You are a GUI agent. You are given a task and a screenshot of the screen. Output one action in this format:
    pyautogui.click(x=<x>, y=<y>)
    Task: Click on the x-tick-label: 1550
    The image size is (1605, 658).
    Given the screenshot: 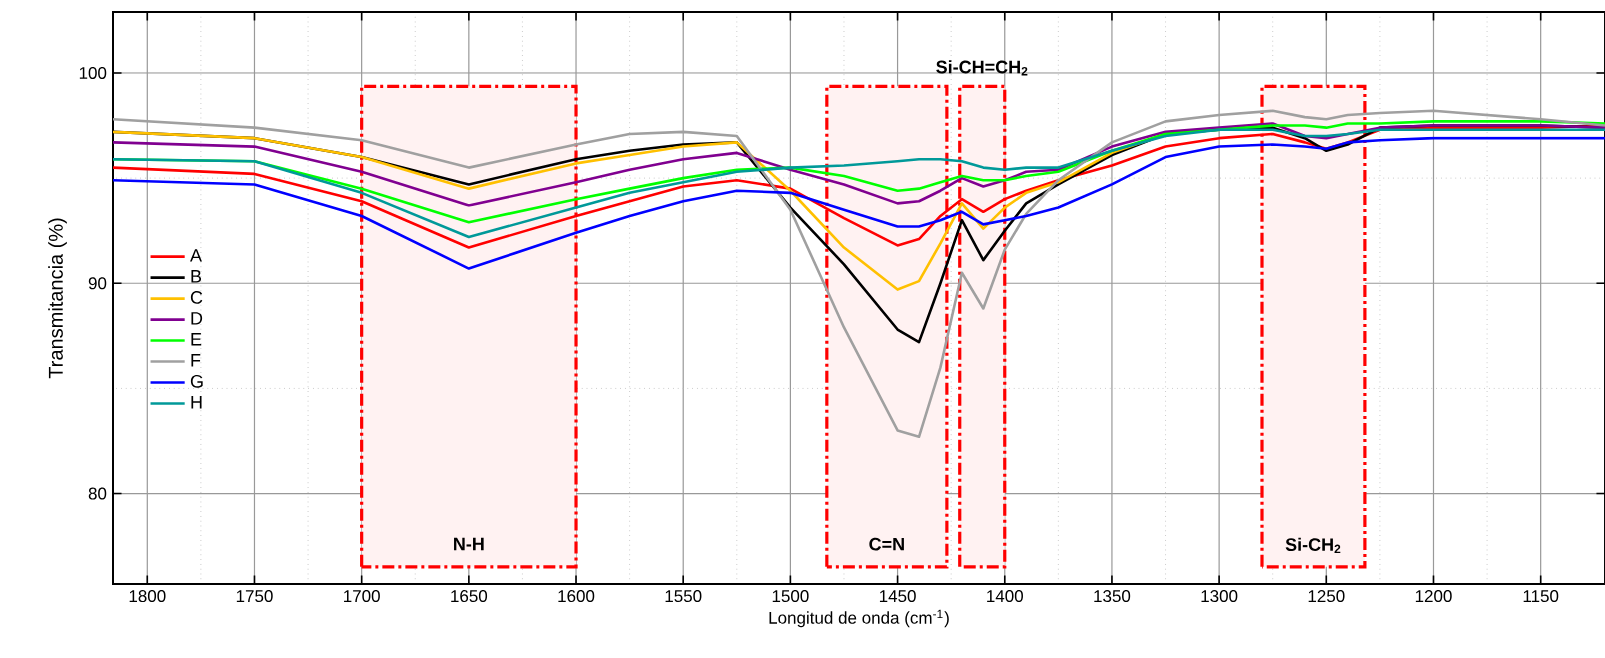 What is the action you would take?
    pyautogui.click(x=683, y=596)
    